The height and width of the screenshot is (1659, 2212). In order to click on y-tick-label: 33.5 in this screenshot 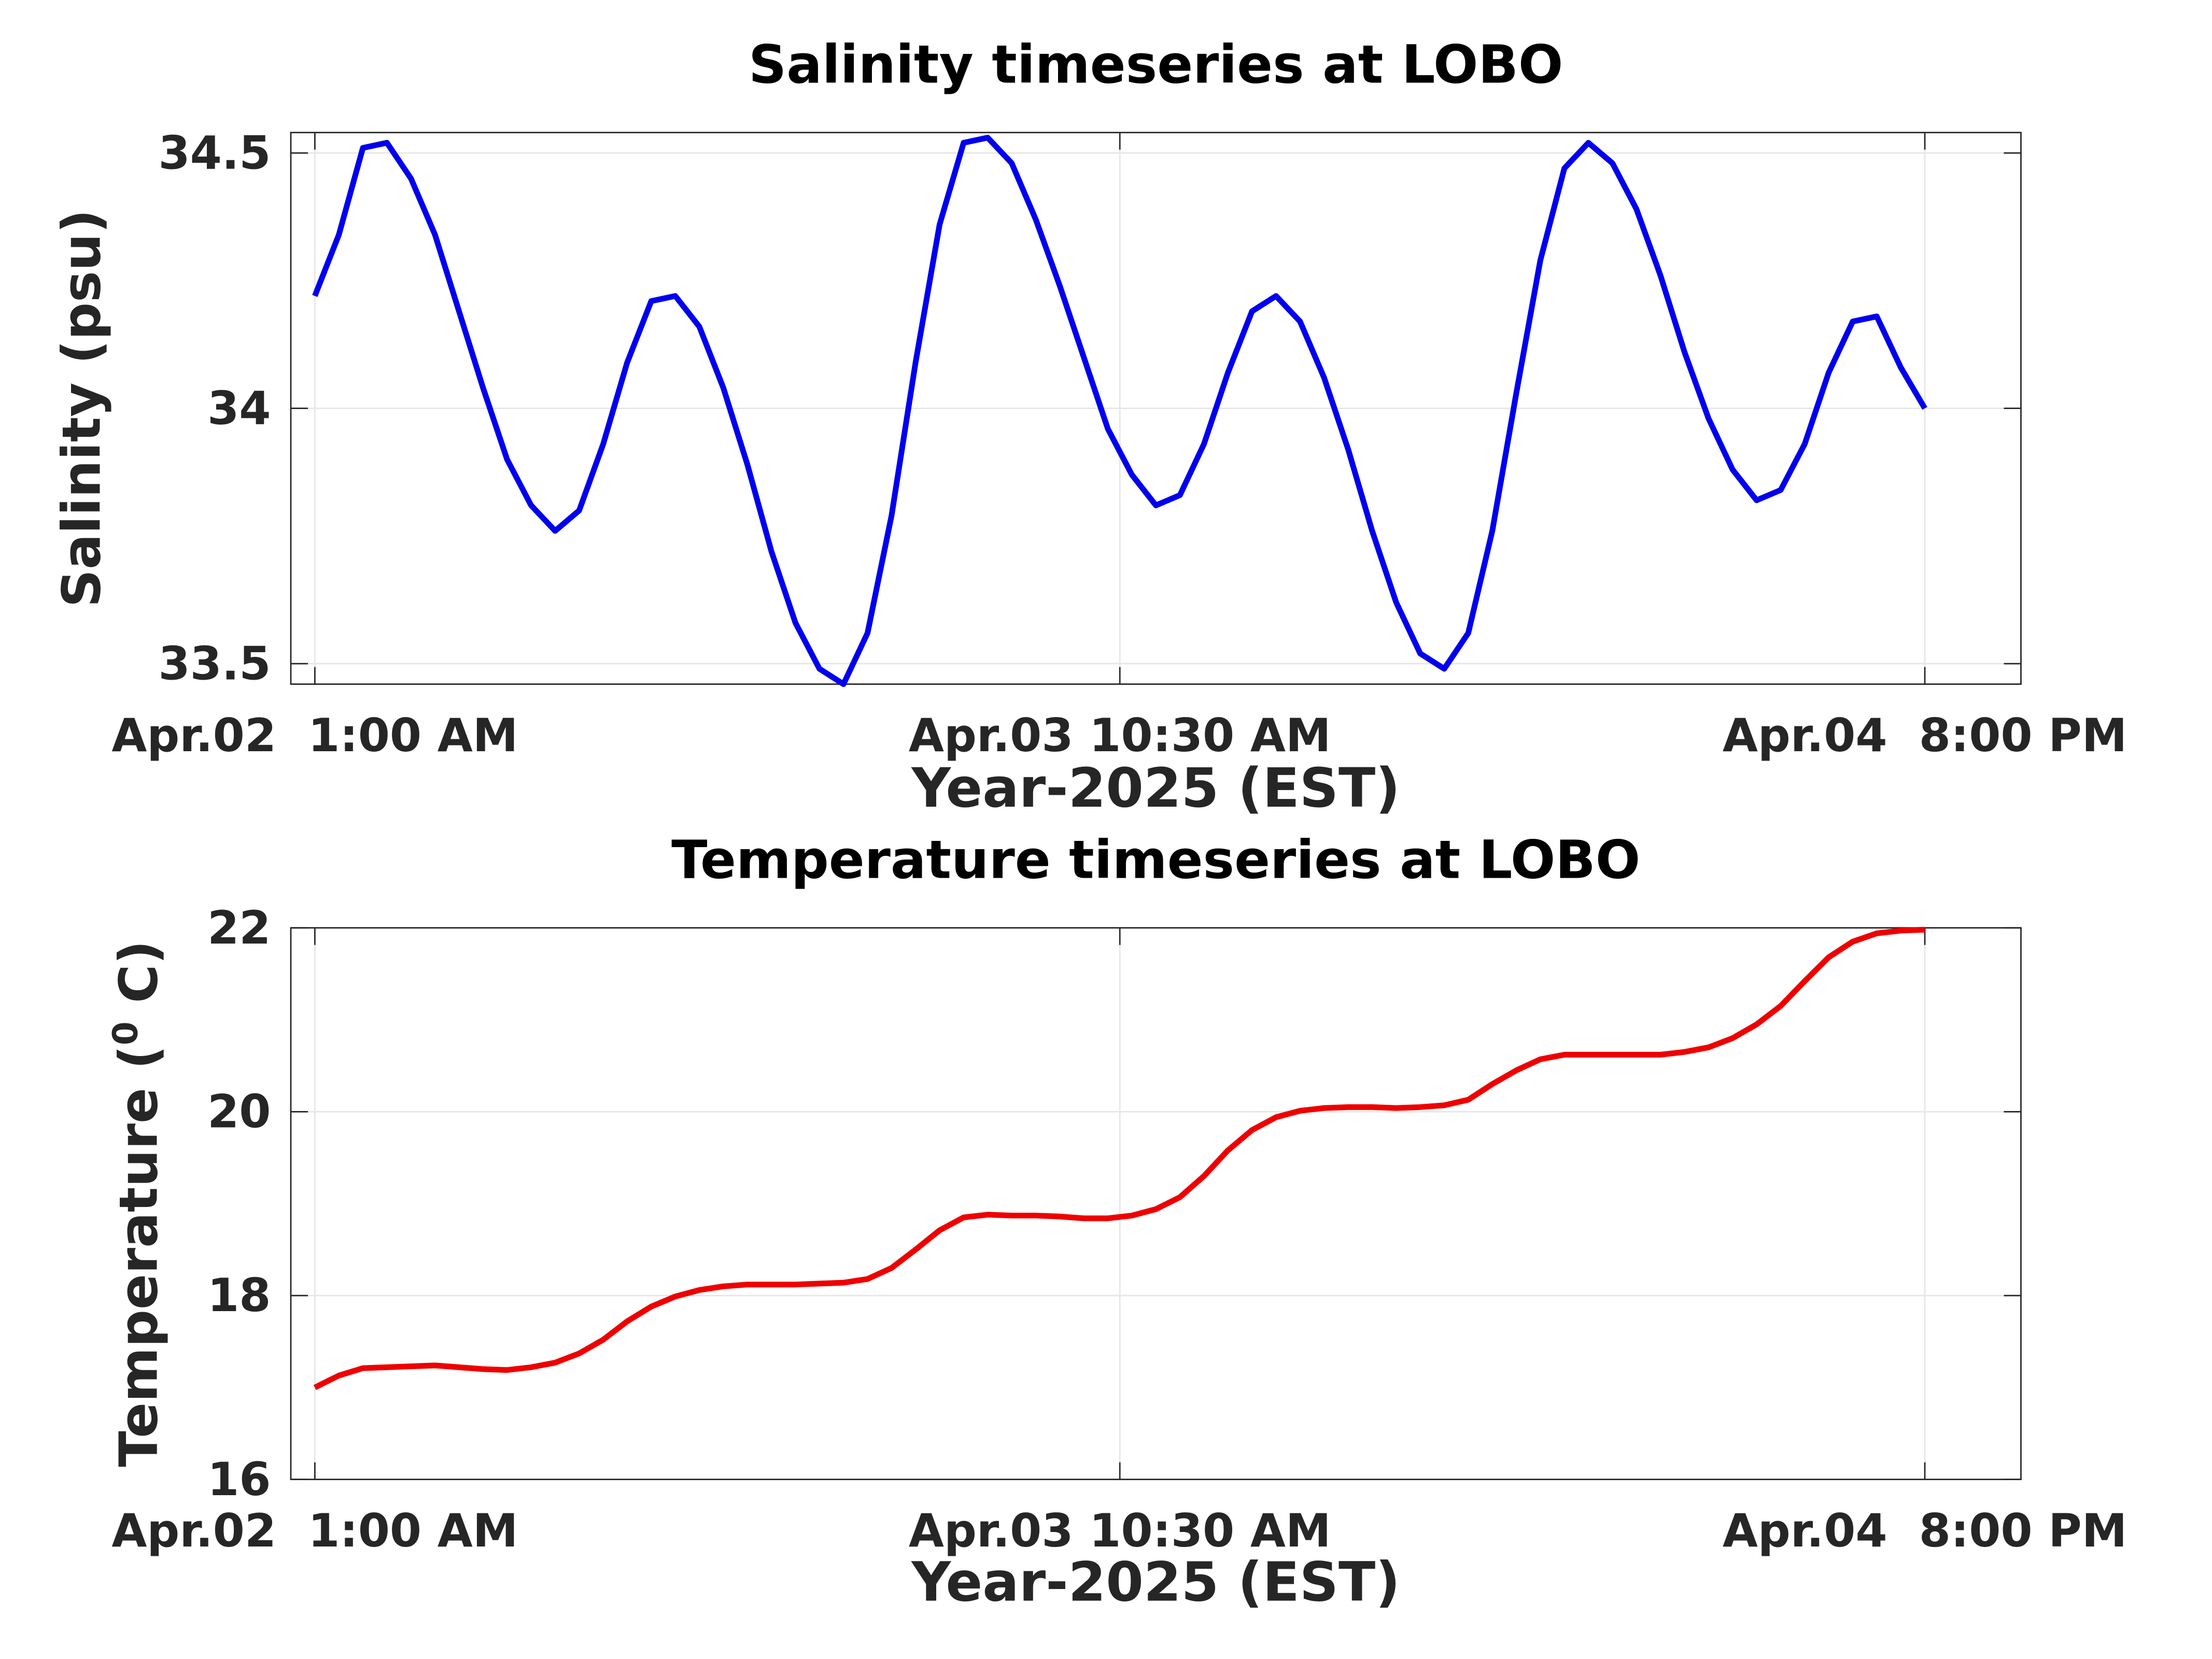, I will do `click(214, 663)`.